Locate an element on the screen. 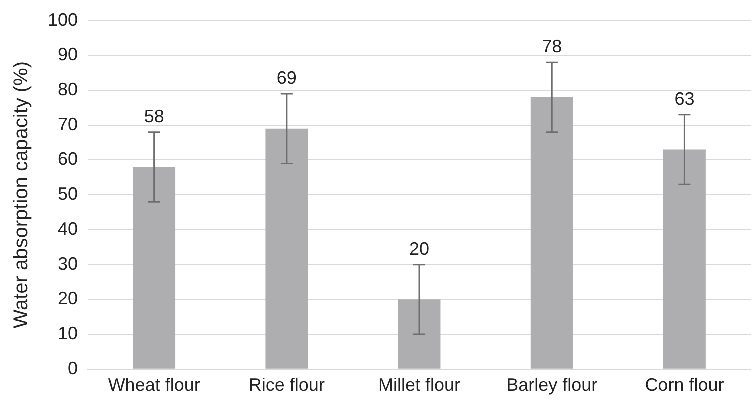 This screenshot has width=755, height=405. x-tick-label: Corn flour is located at coordinates (684, 385).